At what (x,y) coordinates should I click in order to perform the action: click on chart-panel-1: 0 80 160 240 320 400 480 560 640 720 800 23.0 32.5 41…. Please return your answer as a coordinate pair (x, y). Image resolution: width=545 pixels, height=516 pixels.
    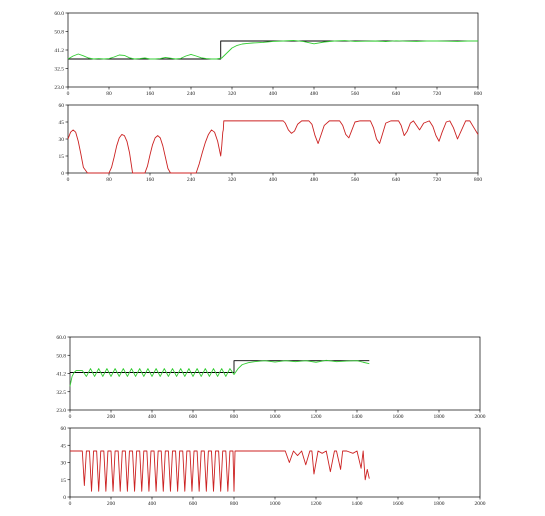
    Looking at the image, I should click on (268, 54).